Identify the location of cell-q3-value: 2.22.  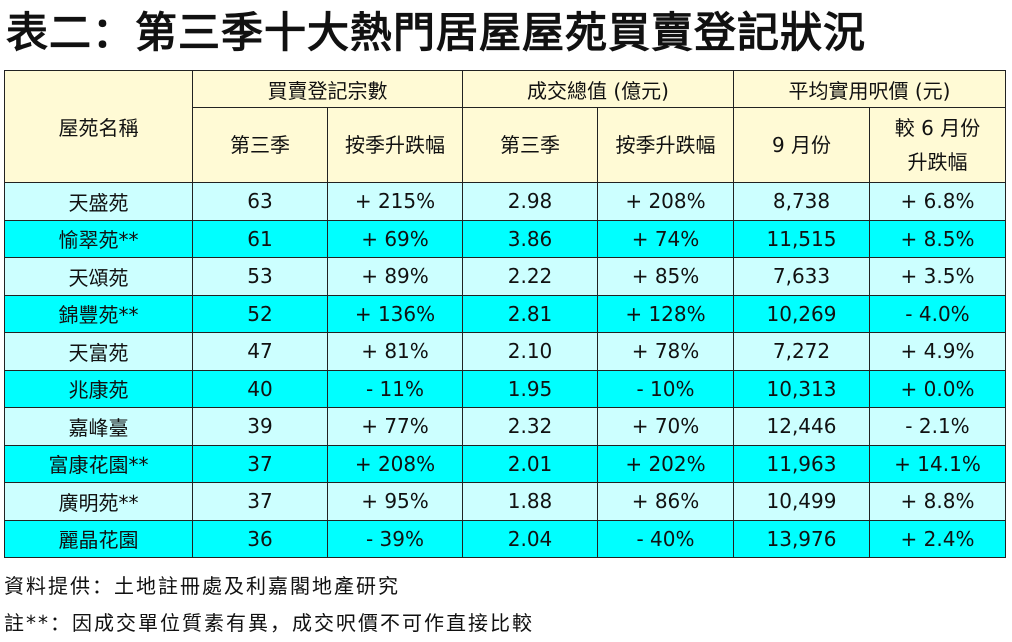
(530, 276).